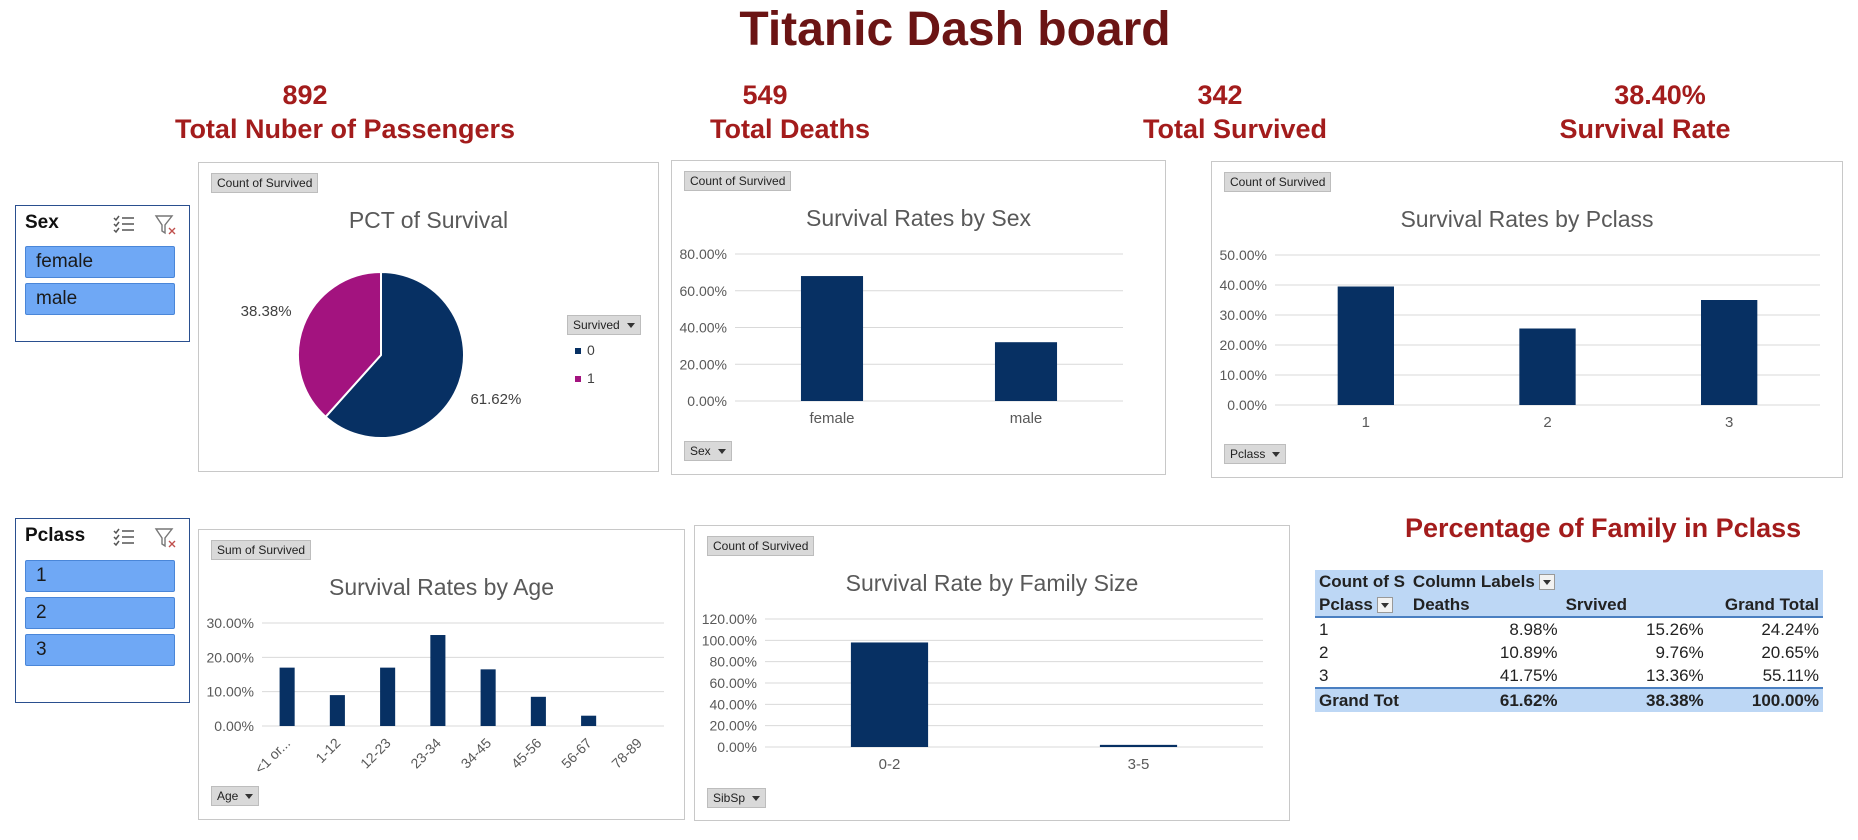  I want to click on dashboard-title: Titanic Dash board, so click(955, 29).